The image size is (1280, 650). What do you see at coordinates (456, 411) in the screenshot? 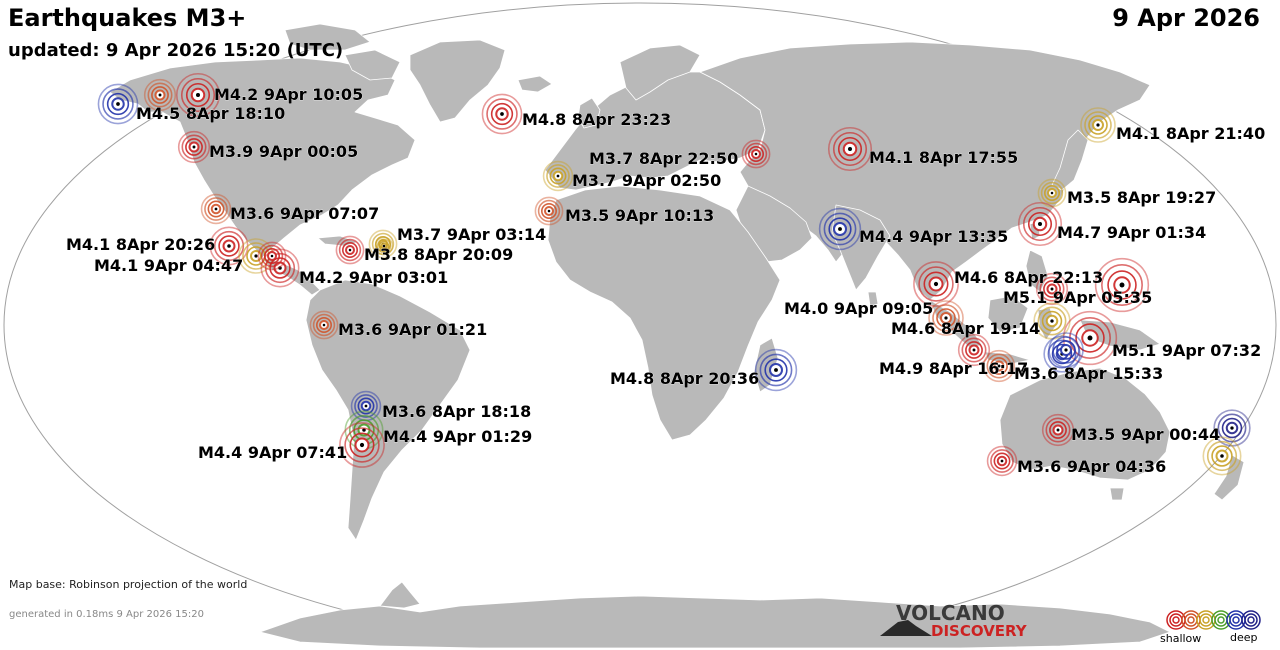
I see `quake-label: M3.6 8Apr 18:18` at bounding box center [456, 411].